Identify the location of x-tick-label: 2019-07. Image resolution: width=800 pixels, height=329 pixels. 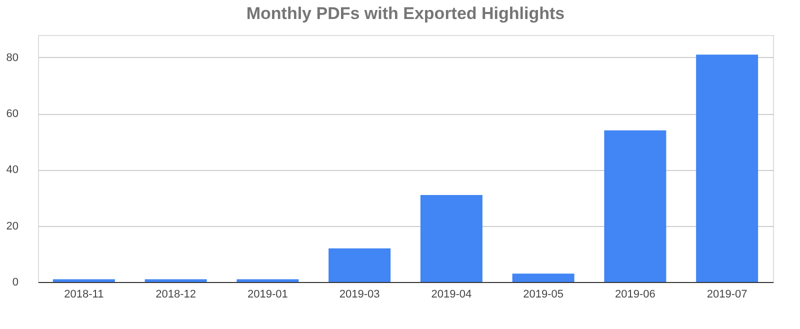
(727, 294).